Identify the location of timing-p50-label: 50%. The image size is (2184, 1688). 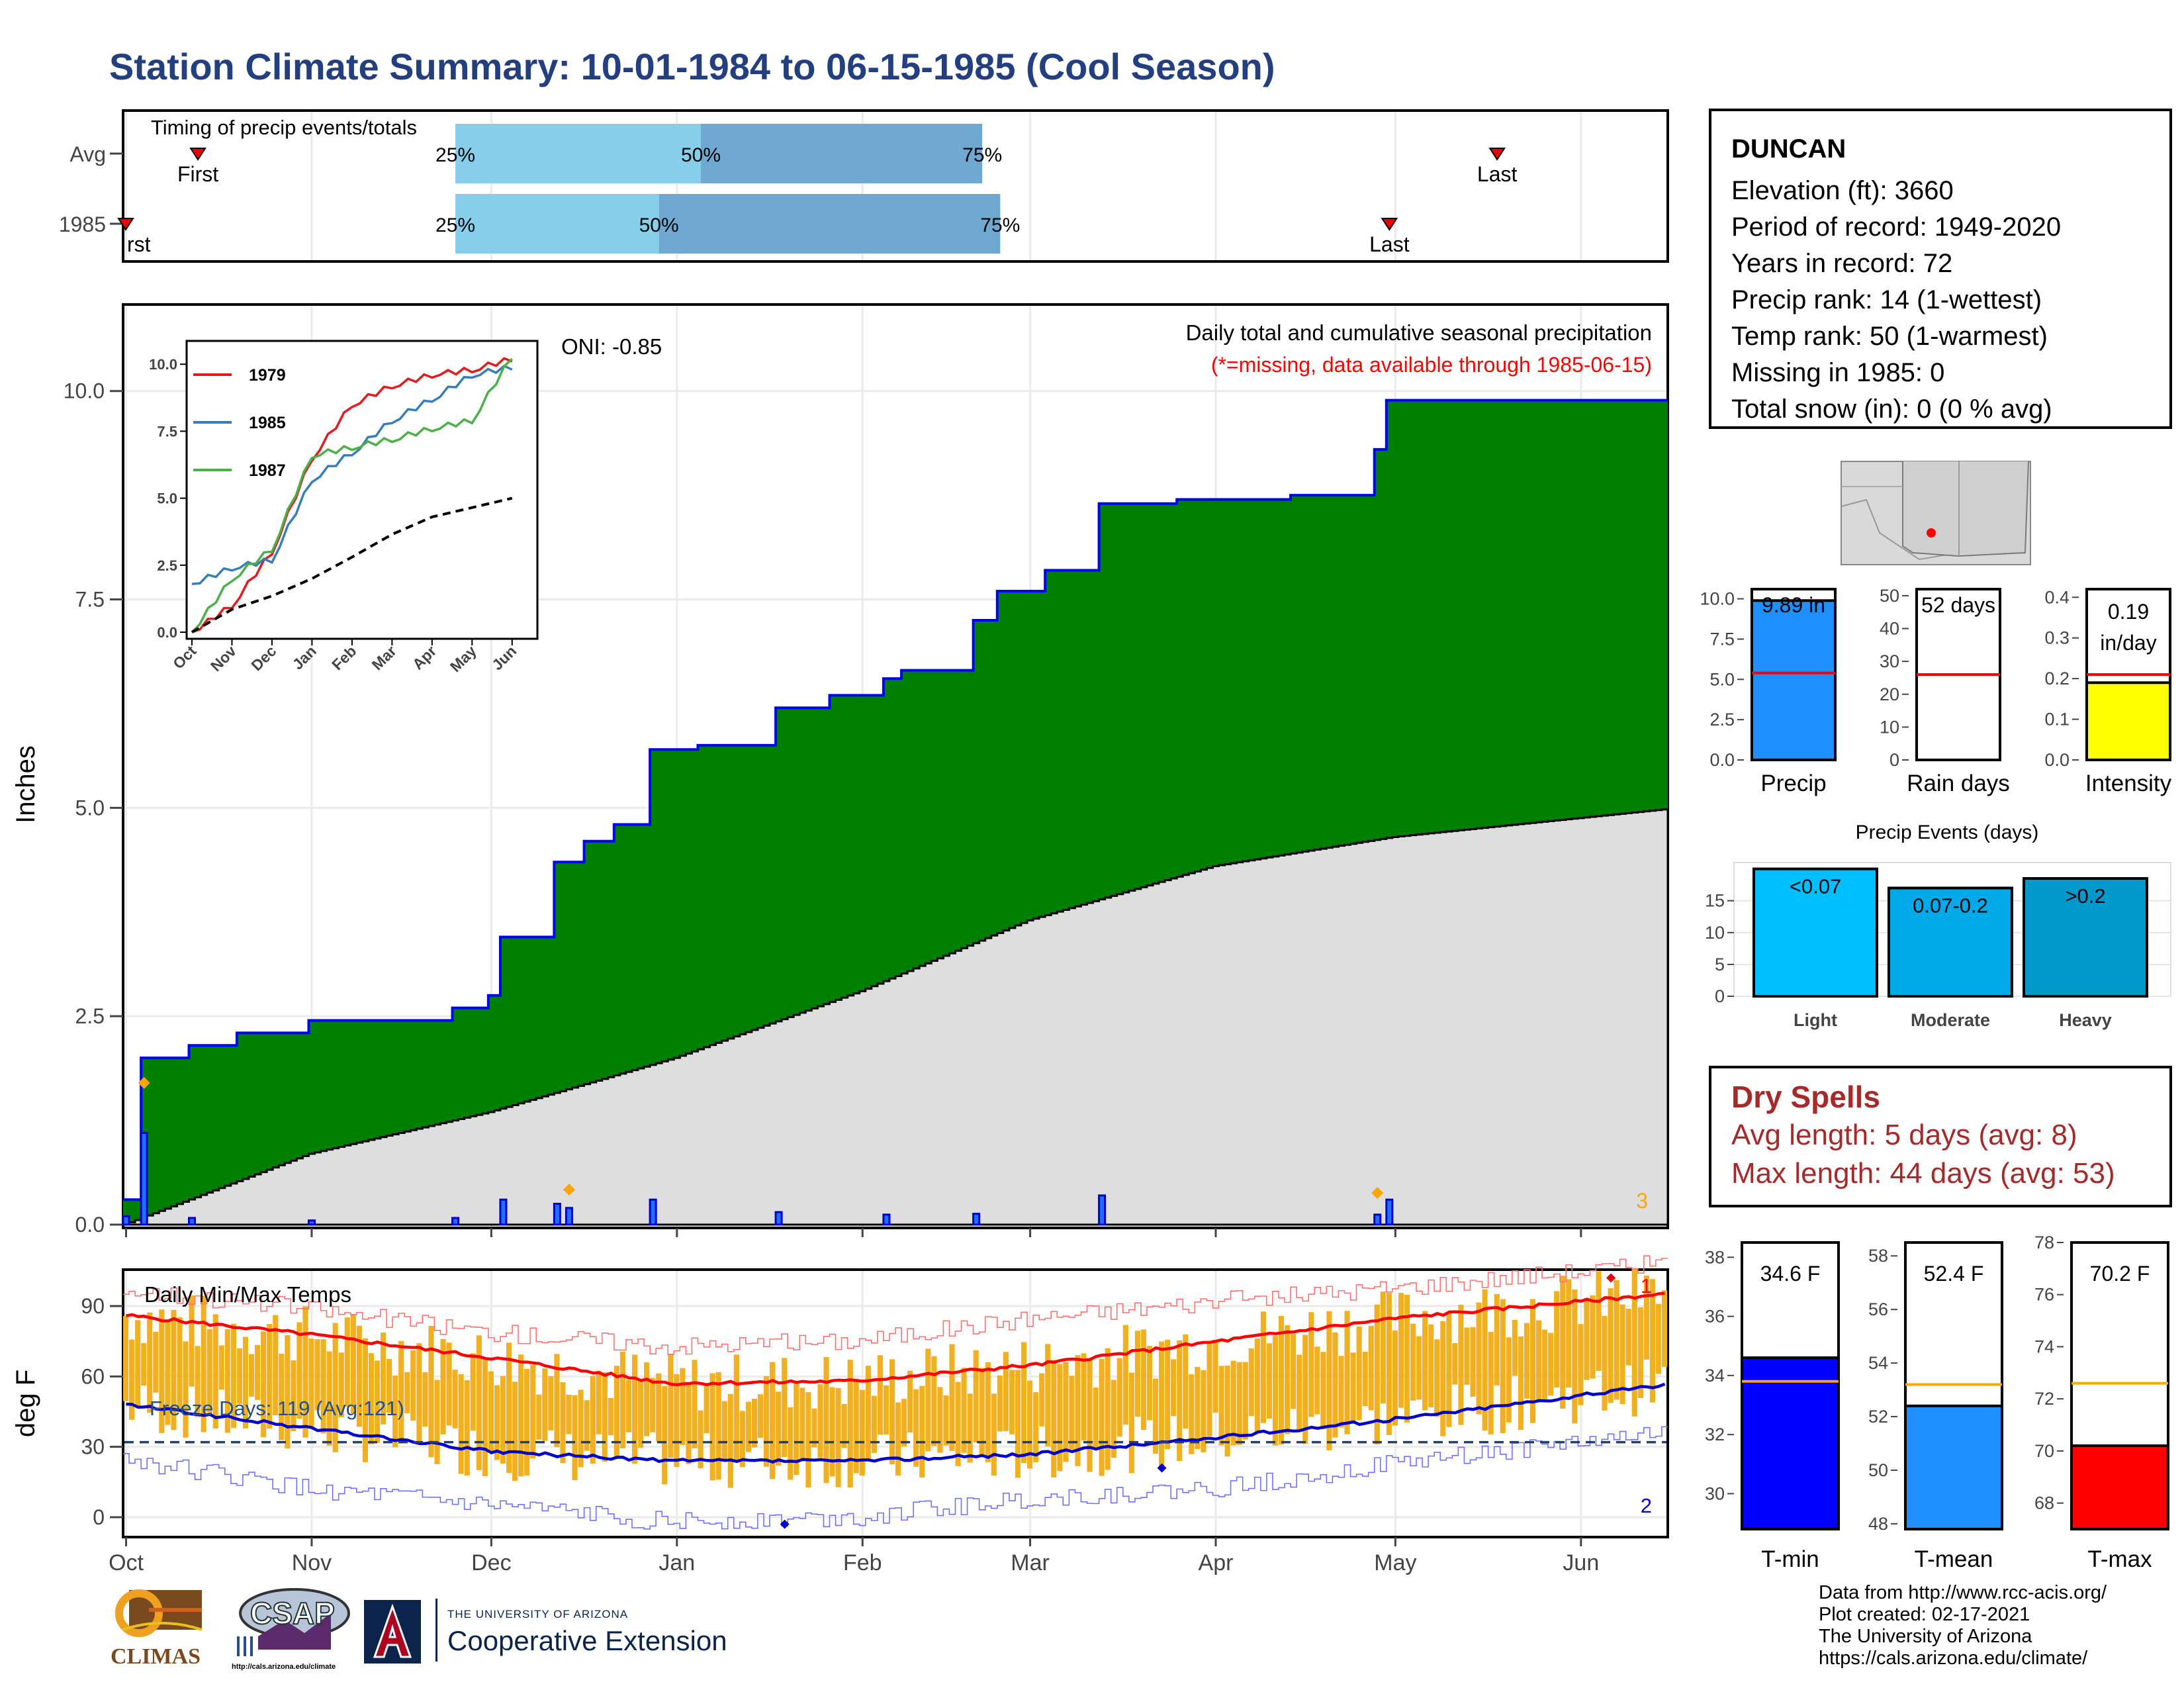
(659, 225).